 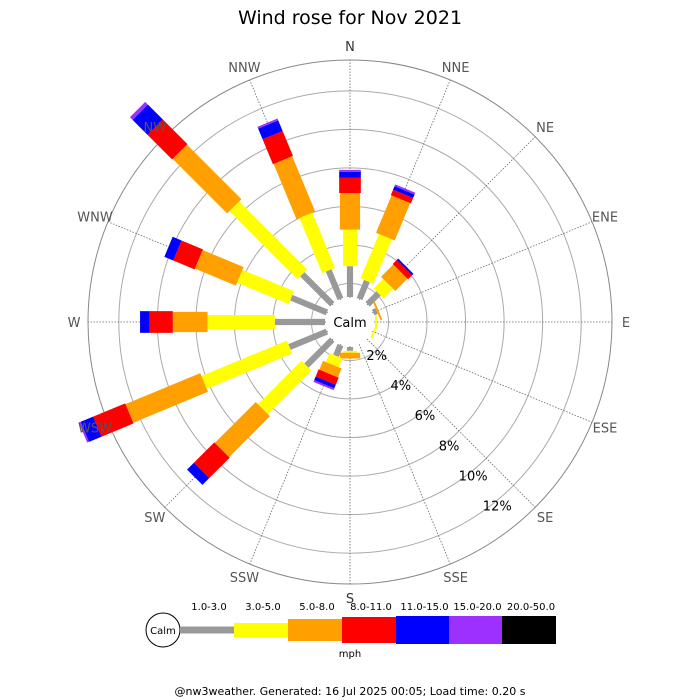 I want to click on direction-label-s: S, so click(x=350, y=599).